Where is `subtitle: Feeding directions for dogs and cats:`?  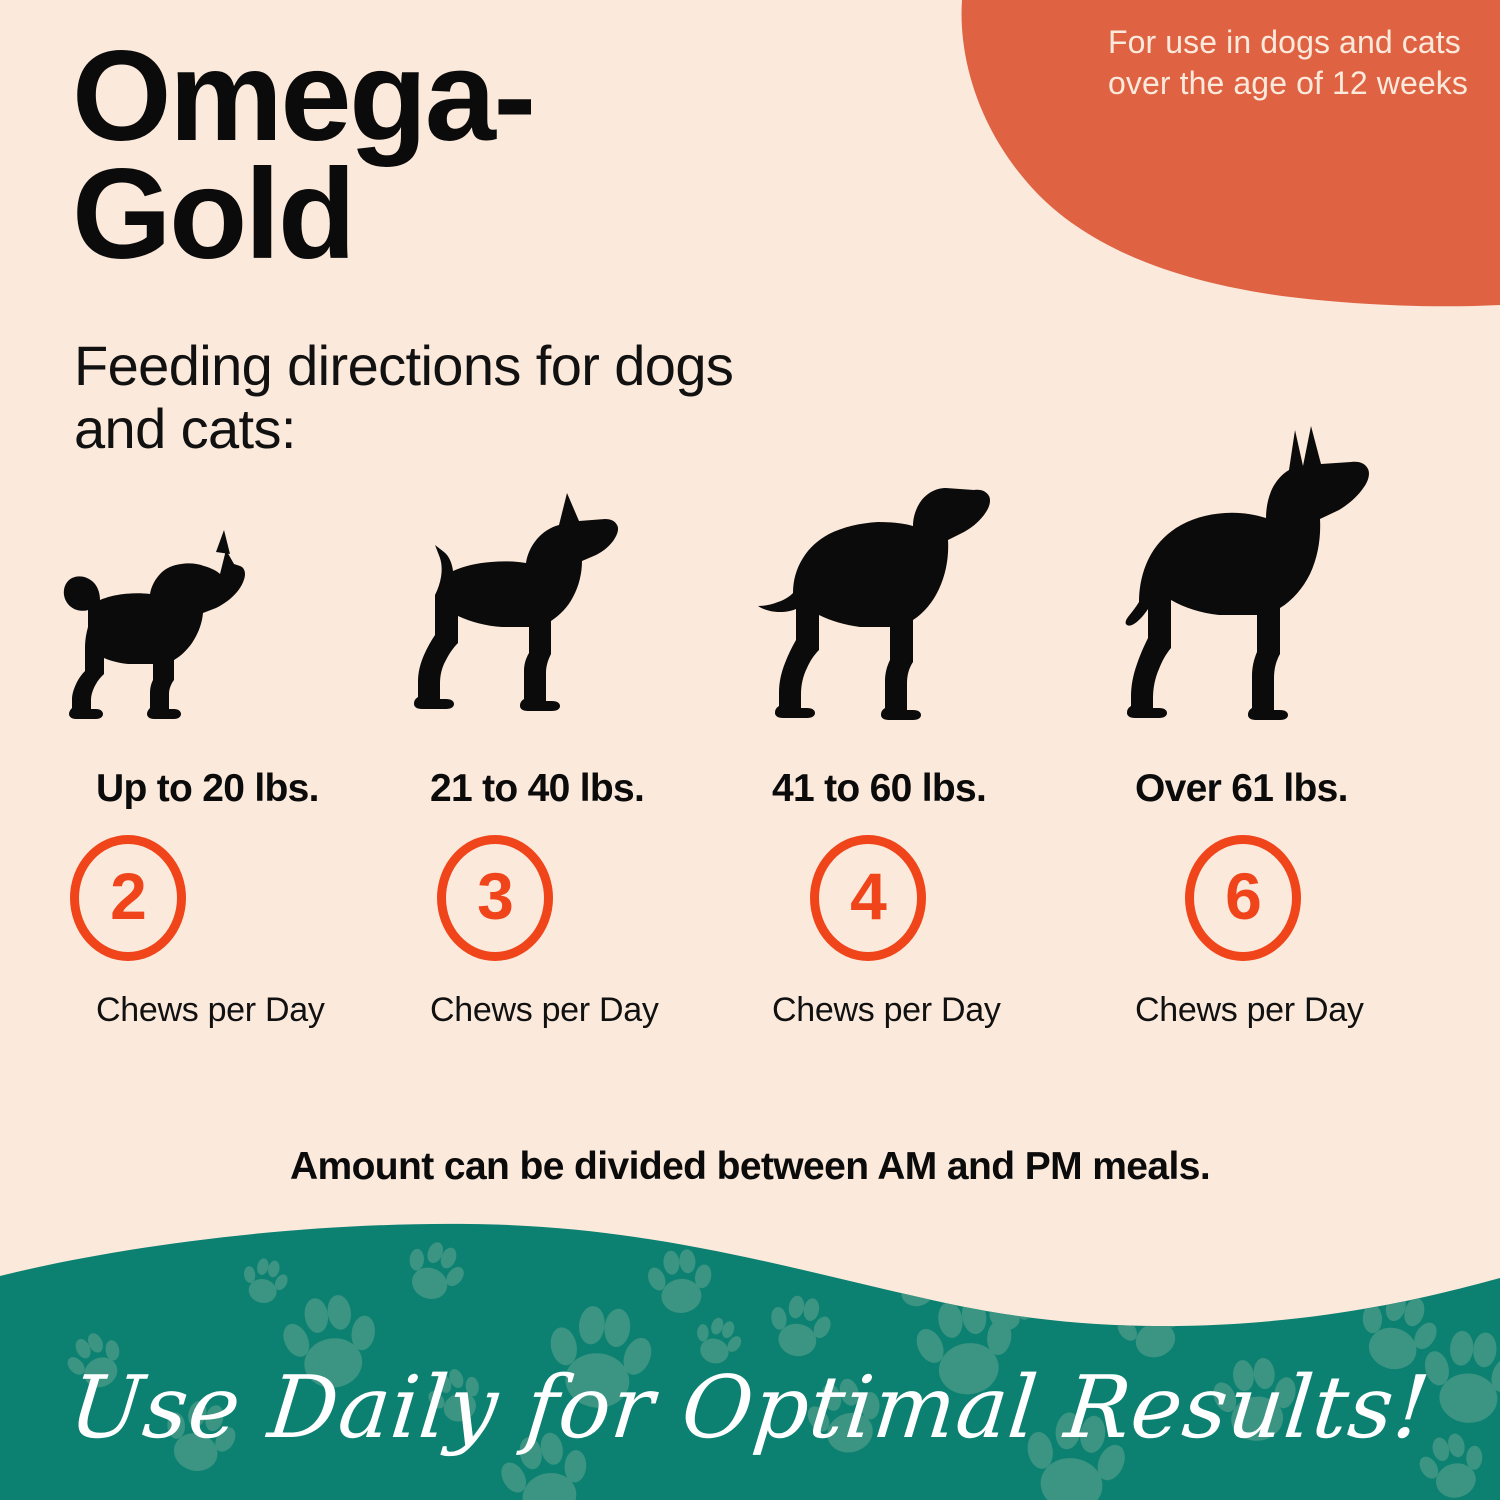
subtitle: Feeding directions for dogs and cats: is located at coordinates (404, 397).